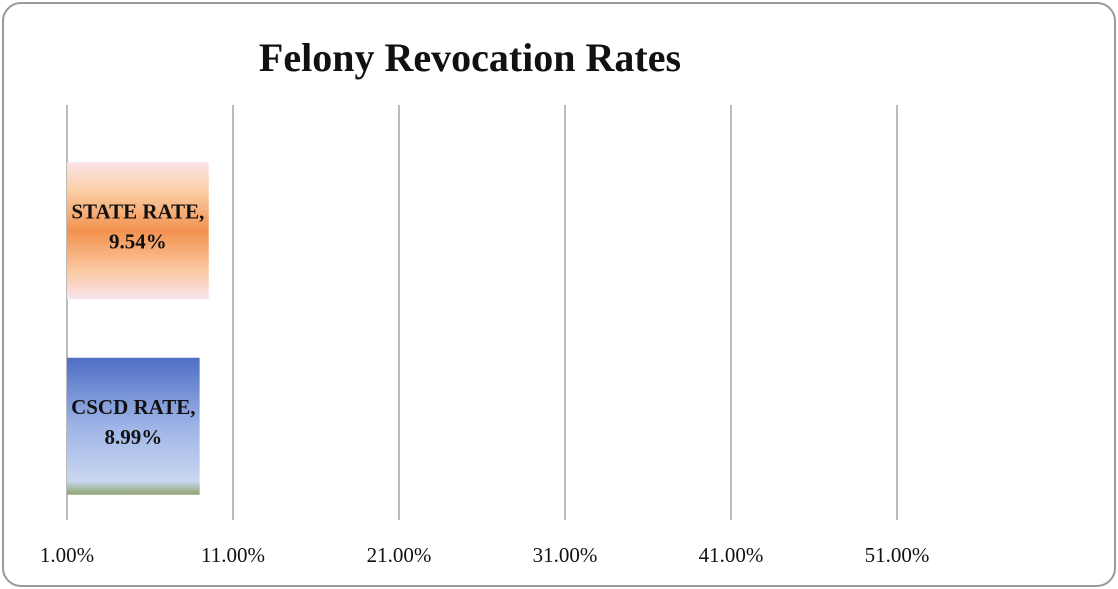 Image resolution: width=1118 pixels, height=589 pixels. What do you see at coordinates (399, 555) in the screenshot?
I see `x-tick-label: 21.00%` at bounding box center [399, 555].